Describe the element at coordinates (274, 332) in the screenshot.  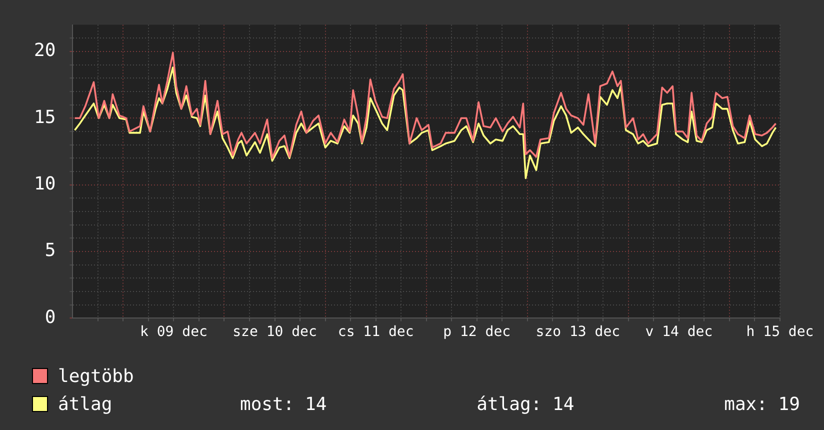
I see `x-tick-label: sze 10 dec` at that location.